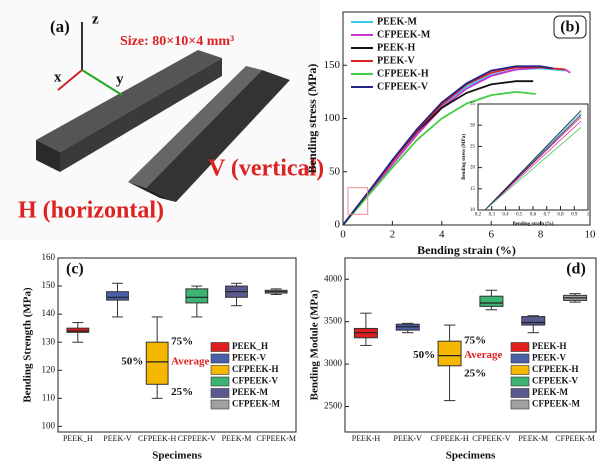 This screenshot has height=471, width=611. Describe the element at coordinates (177, 41) in the screenshot. I see `size-label: Size: 80×10×4 mm³` at that location.